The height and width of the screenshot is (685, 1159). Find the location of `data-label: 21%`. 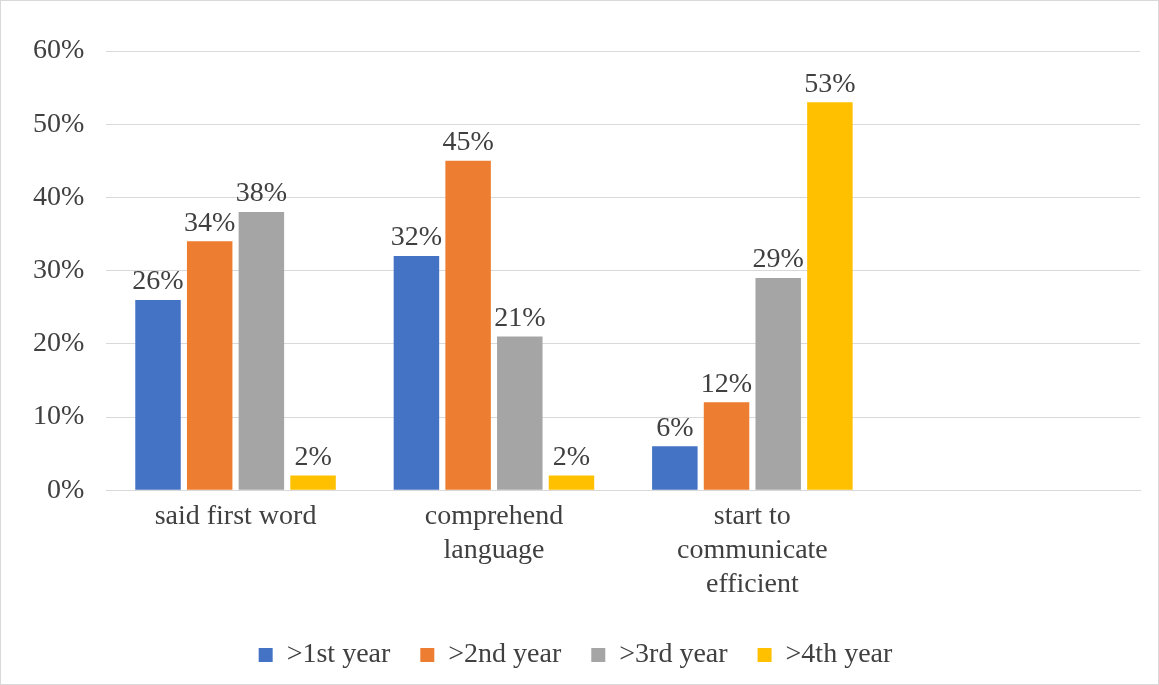

data-label: 21% is located at coordinates (520, 316).